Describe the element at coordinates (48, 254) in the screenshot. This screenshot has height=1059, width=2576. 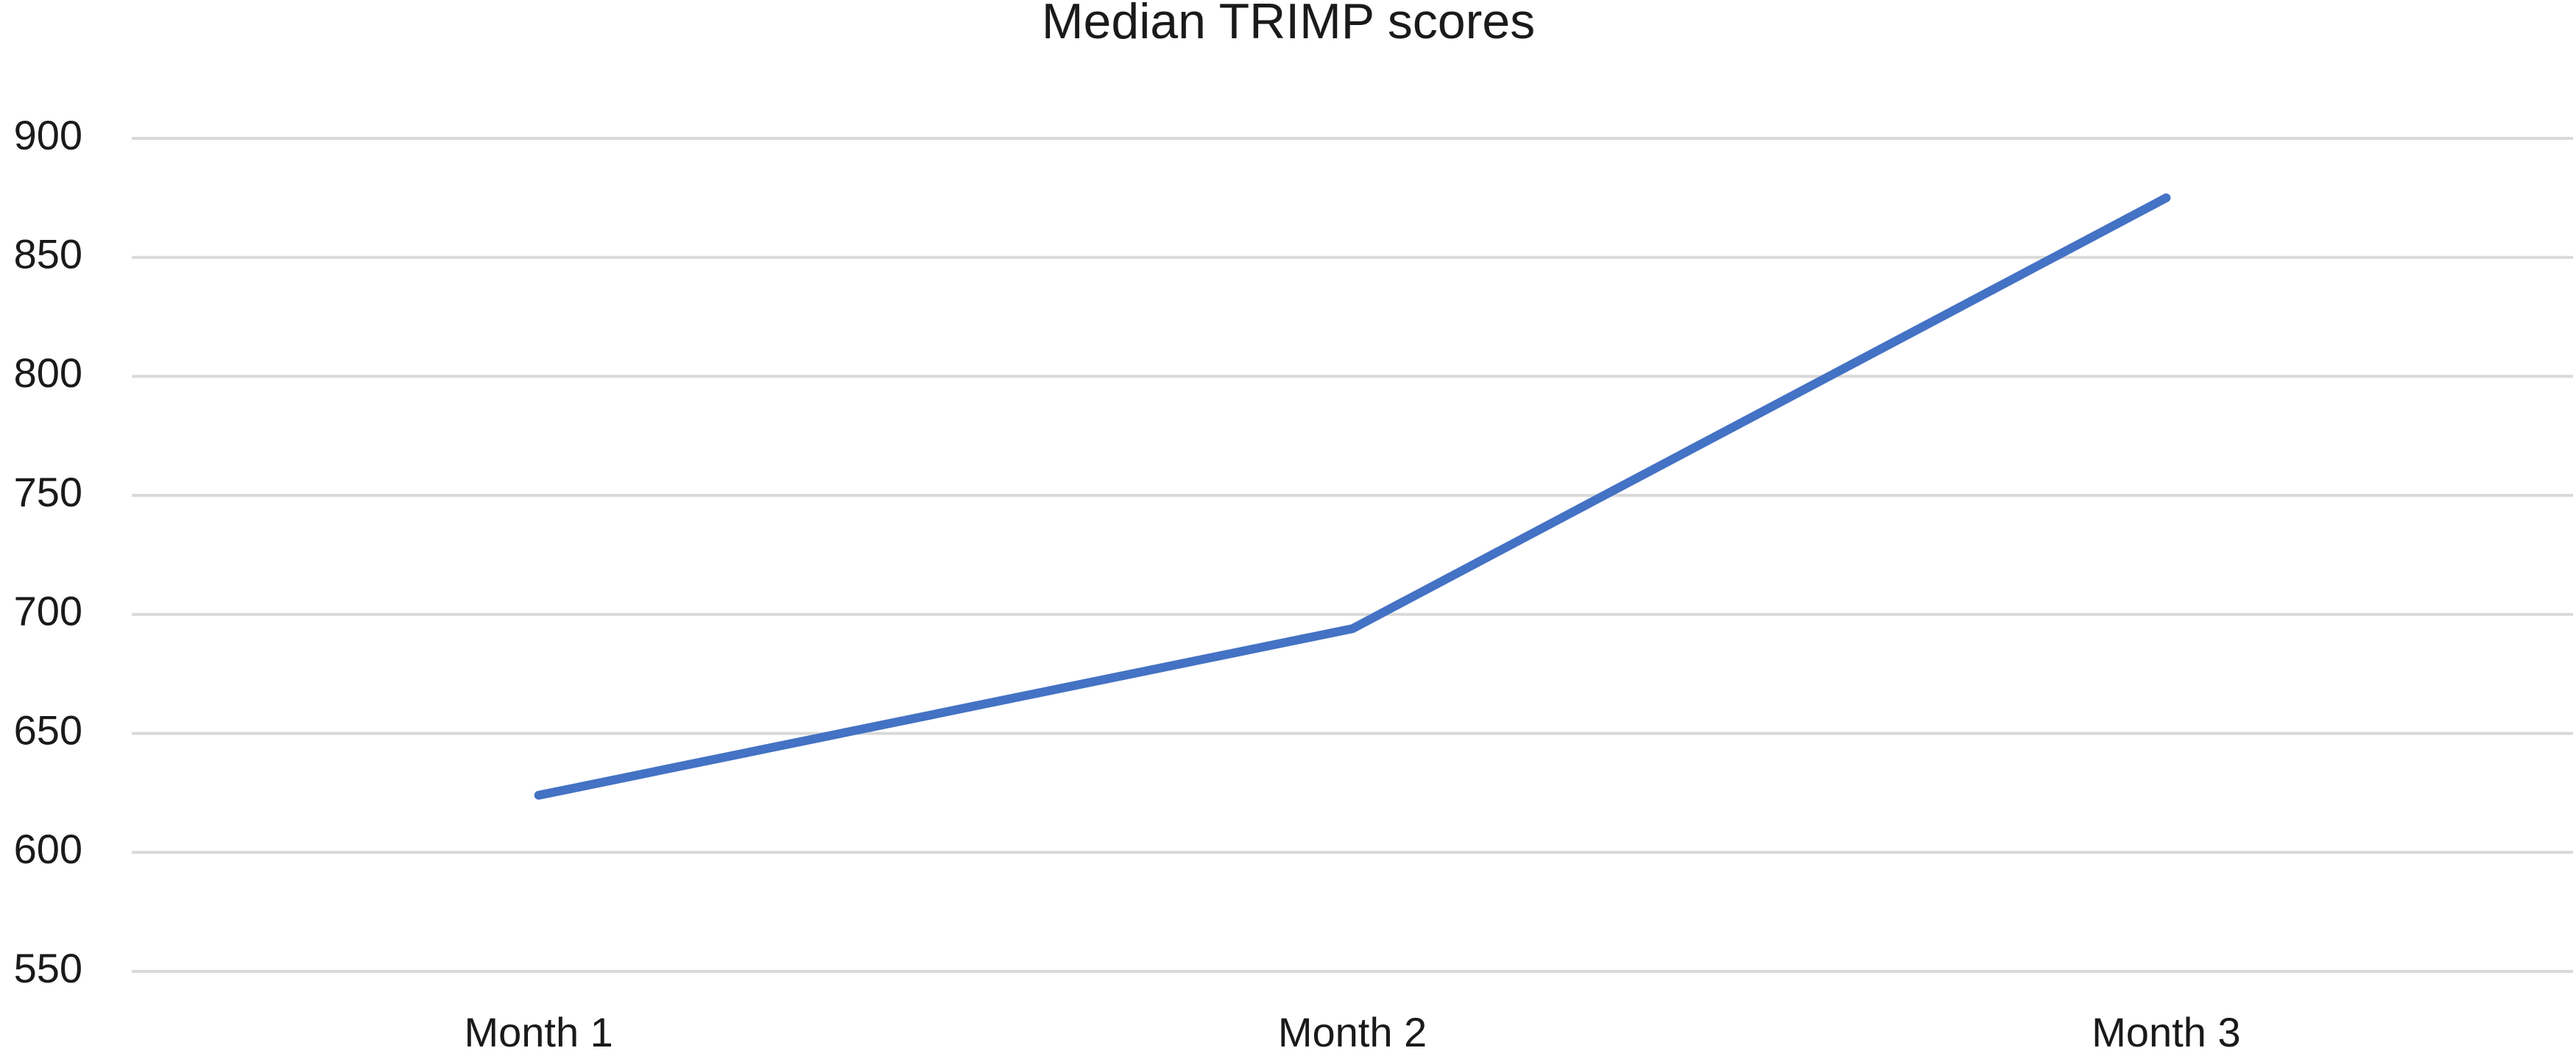
I see `y-tick-label: 850` at that location.